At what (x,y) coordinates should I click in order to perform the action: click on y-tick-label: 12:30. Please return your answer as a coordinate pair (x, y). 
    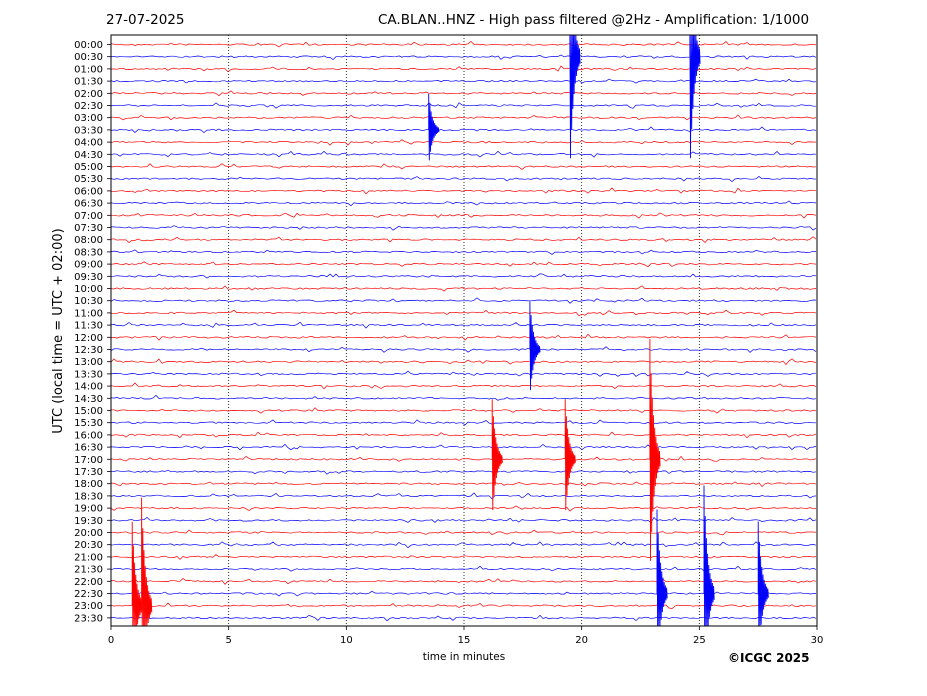
    Looking at the image, I should click on (88, 350).